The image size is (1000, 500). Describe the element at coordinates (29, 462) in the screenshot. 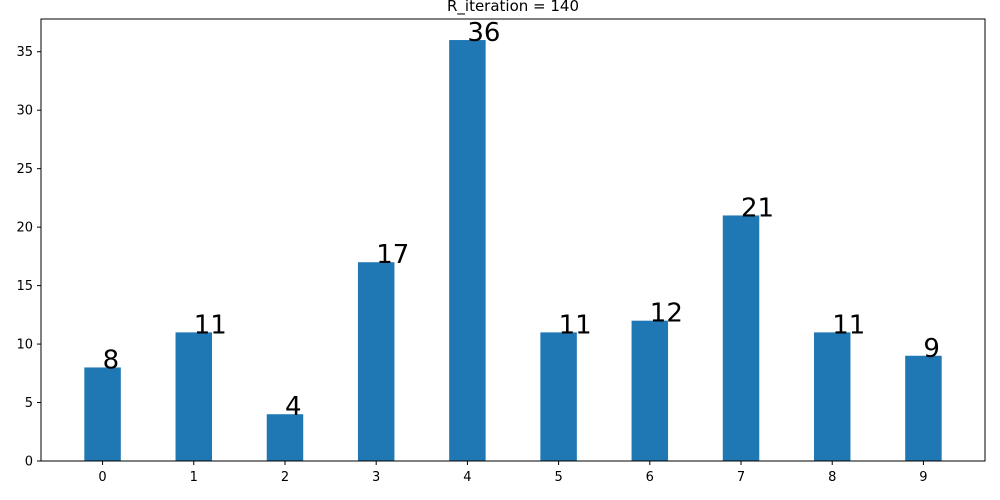

I see `y-tick-label-0: 0` at that location.